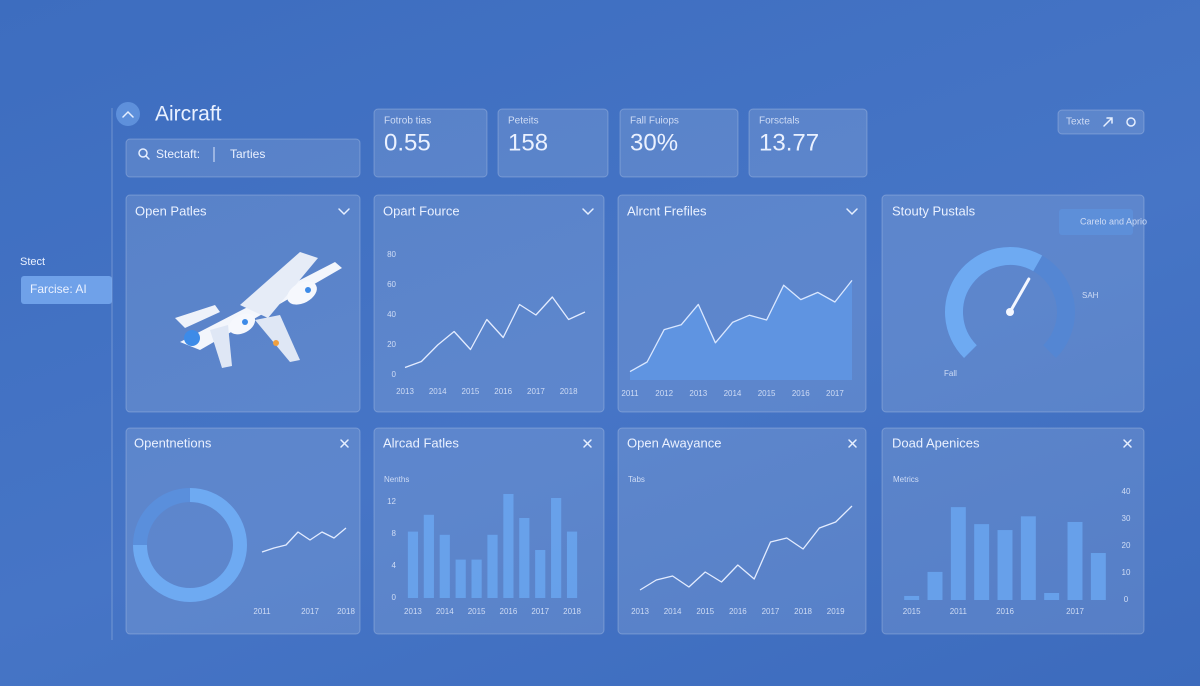  What do you see at coordinates (391, 254) in the screenshot?
I see `y-tick-label: 80` at bounding box center [391, 254].